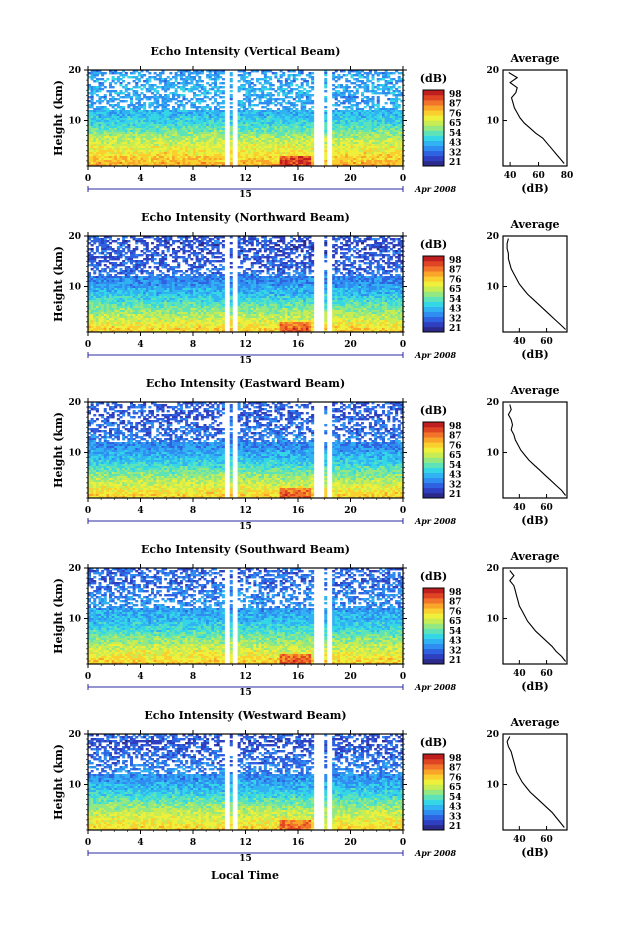 This screenshot has height=929, width=619. Describe the element at coordinates (435, 189) in the screenshot. I see `date-label: Apr 2008` at that location.